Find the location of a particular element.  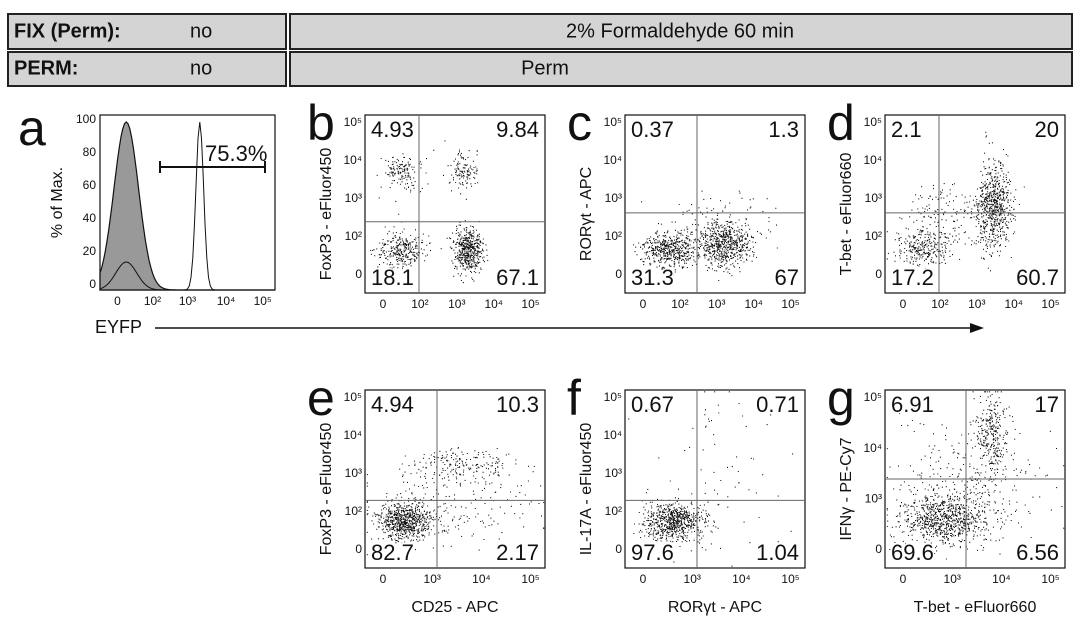

y-axis-label: RORγt - APC is located at coordinates (586, 214).